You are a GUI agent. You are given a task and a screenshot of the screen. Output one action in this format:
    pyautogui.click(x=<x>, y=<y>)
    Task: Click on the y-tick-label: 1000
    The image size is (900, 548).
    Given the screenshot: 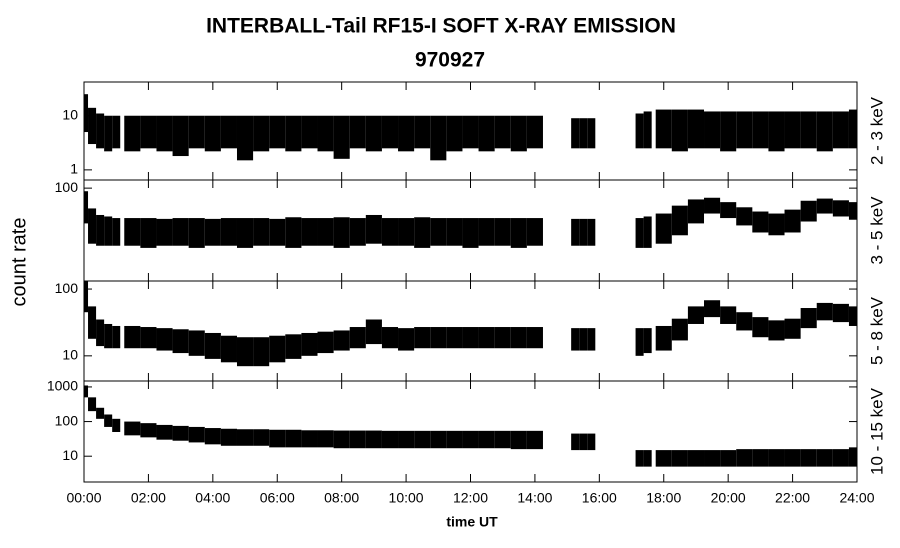 What is the action you would take?
    pyautogui.click(x=62, y=386)
    